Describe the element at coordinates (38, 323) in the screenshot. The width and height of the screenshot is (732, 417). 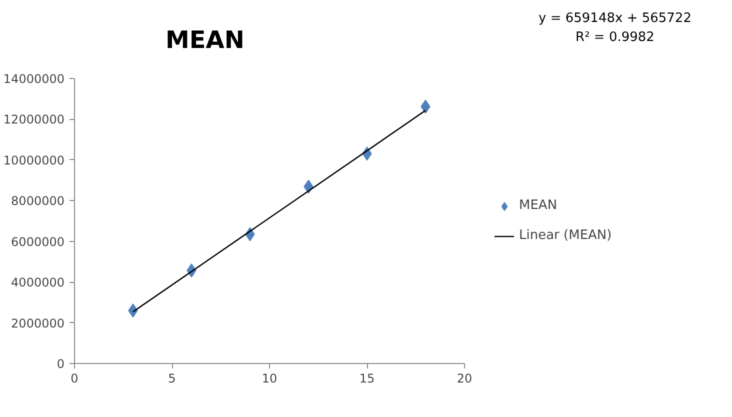
I see `y-tick-label: 2000000` at that location.